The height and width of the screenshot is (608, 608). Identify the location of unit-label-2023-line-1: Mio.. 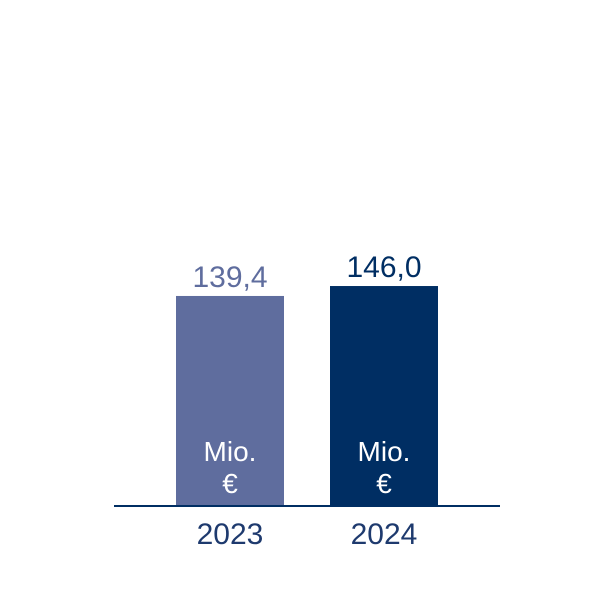
(230, 451).